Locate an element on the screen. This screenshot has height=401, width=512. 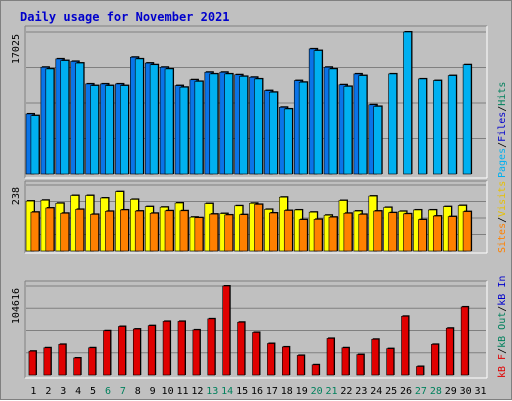
x-tick-label: 23 is located at coordinates (361, 391).